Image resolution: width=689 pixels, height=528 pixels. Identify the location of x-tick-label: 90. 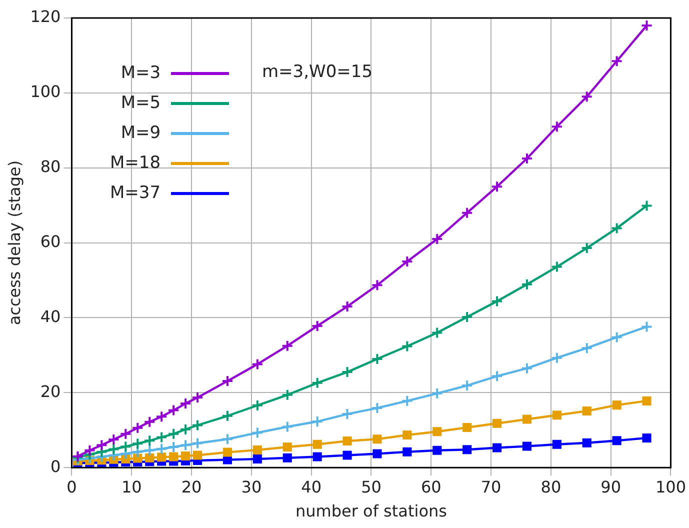
(611, 486).